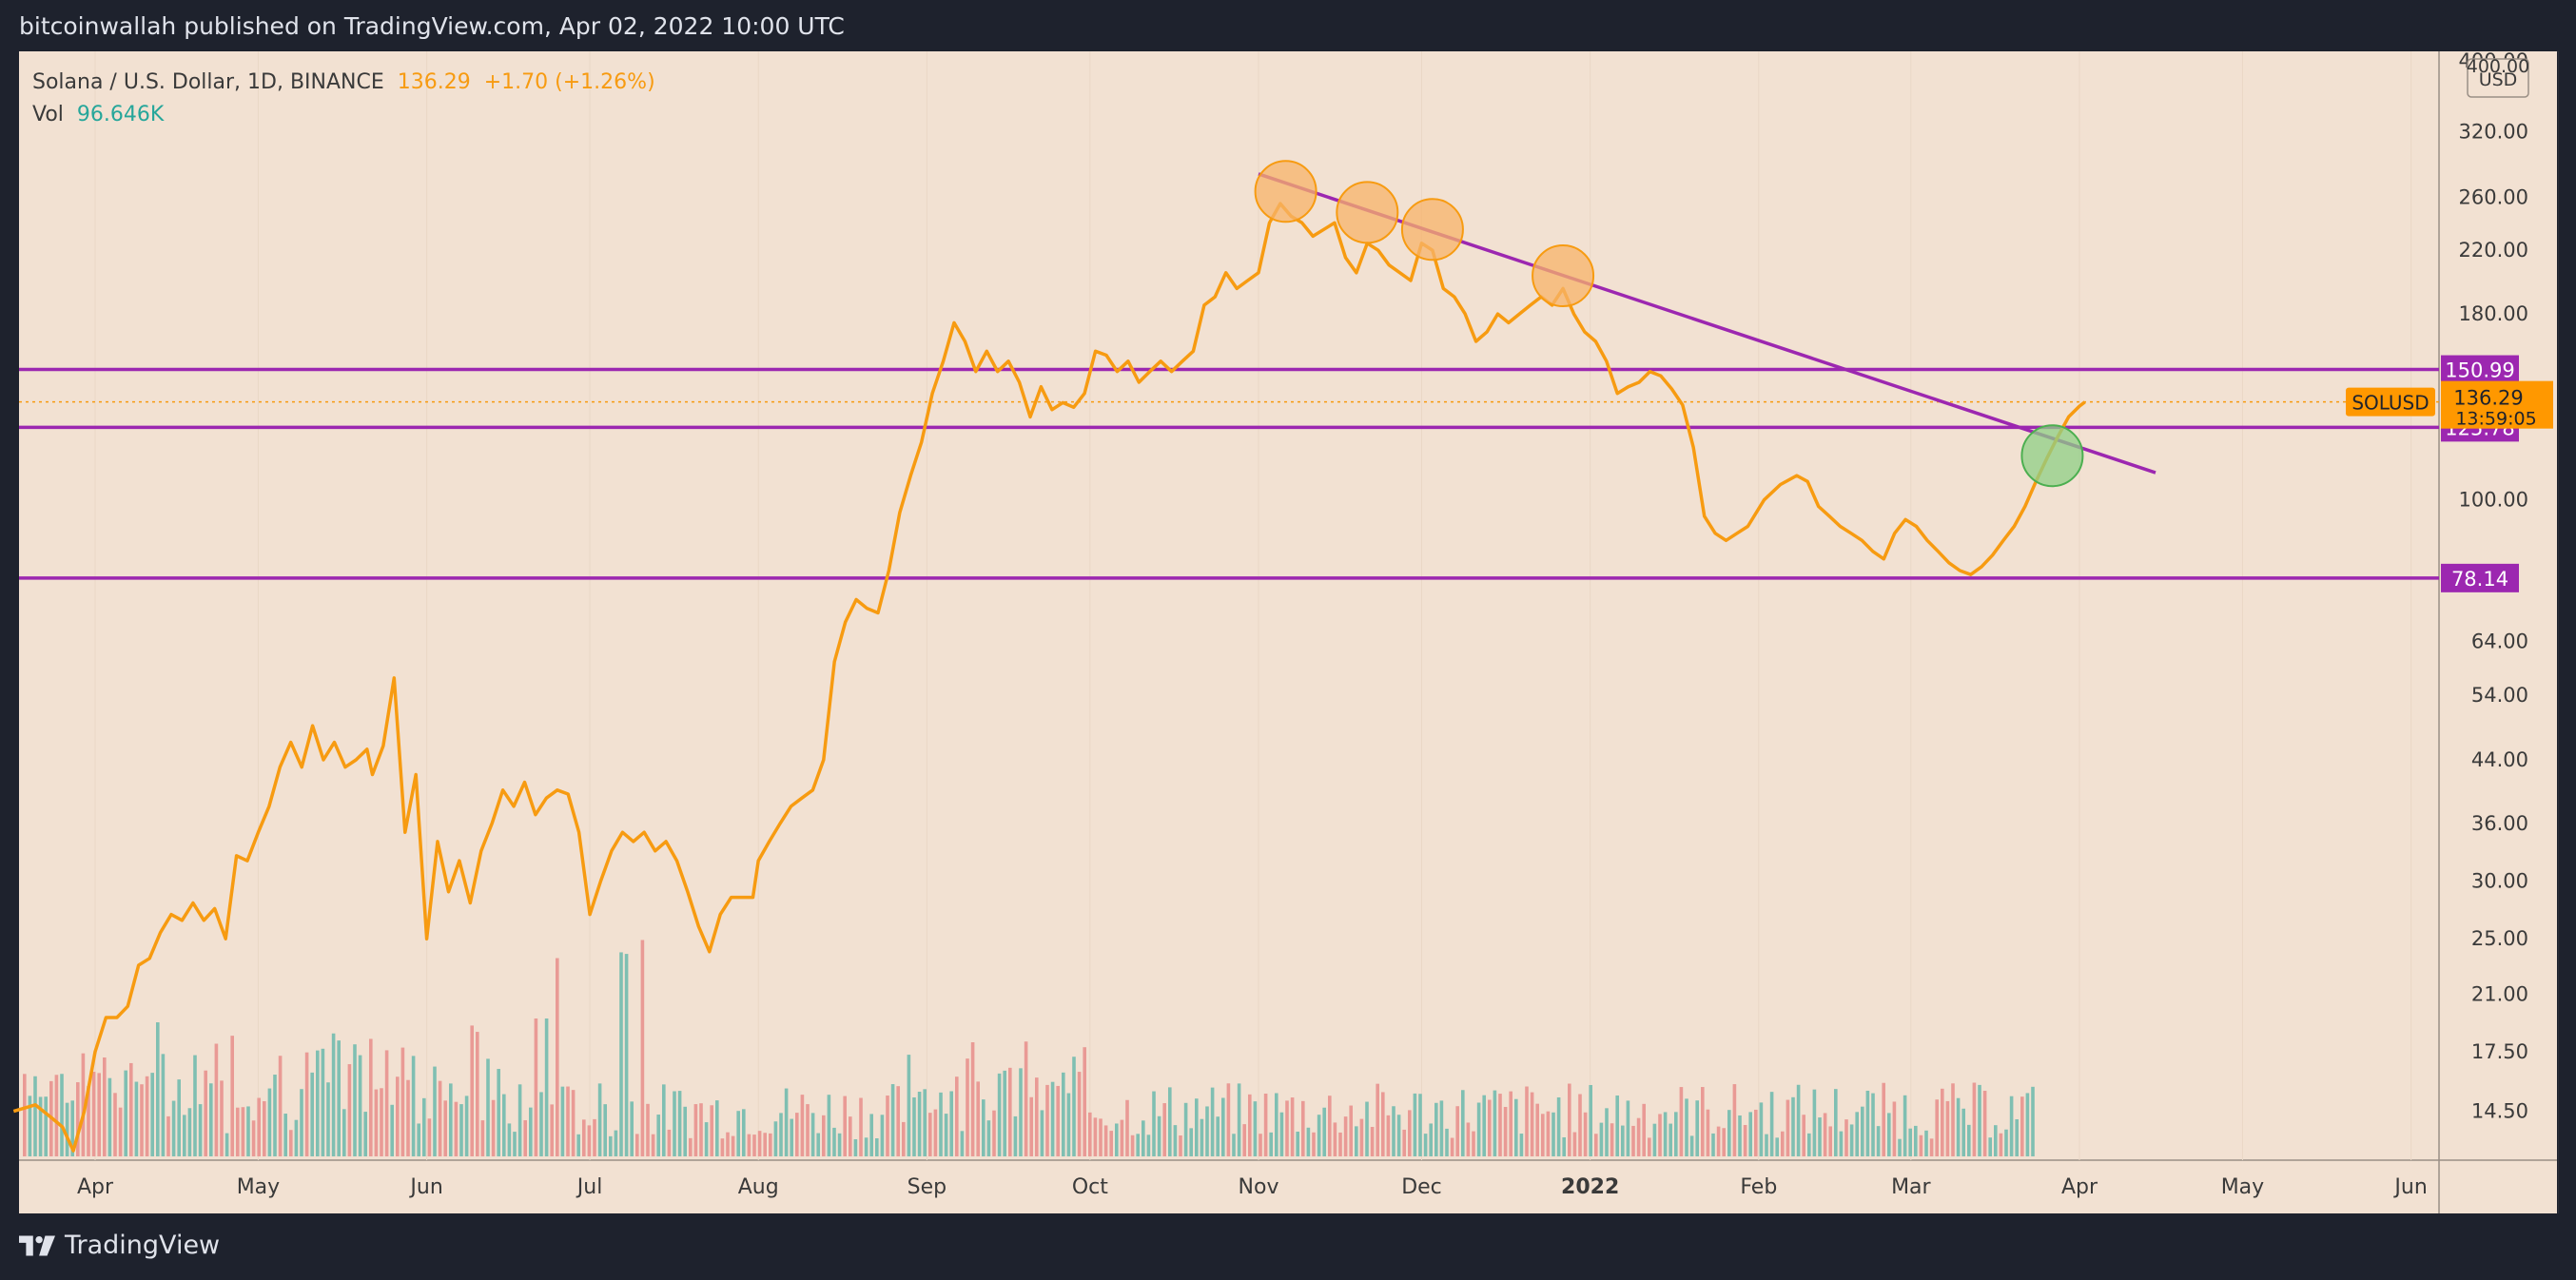 This screenshot has width=2576, height=1280. I want to click on y-tick-label: 30.00, so click(2500, 881).